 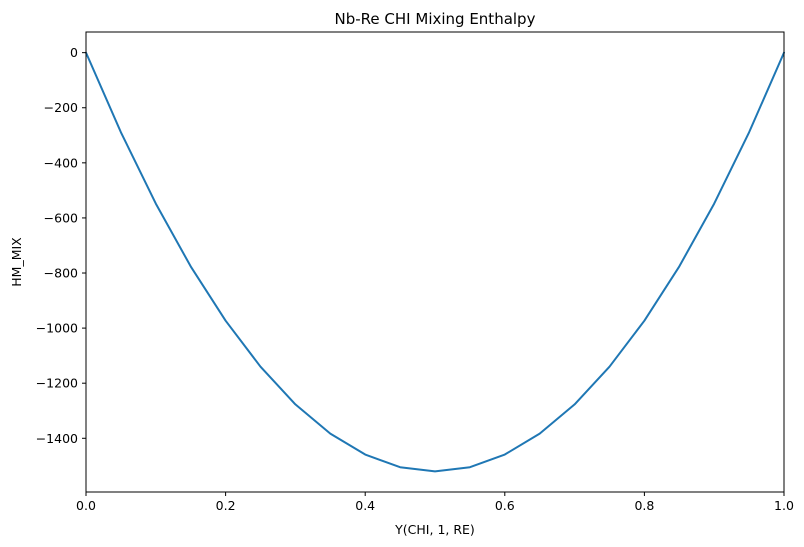 I want to click on y-axis-title: HM_MIX, so click(x=16, y=262).